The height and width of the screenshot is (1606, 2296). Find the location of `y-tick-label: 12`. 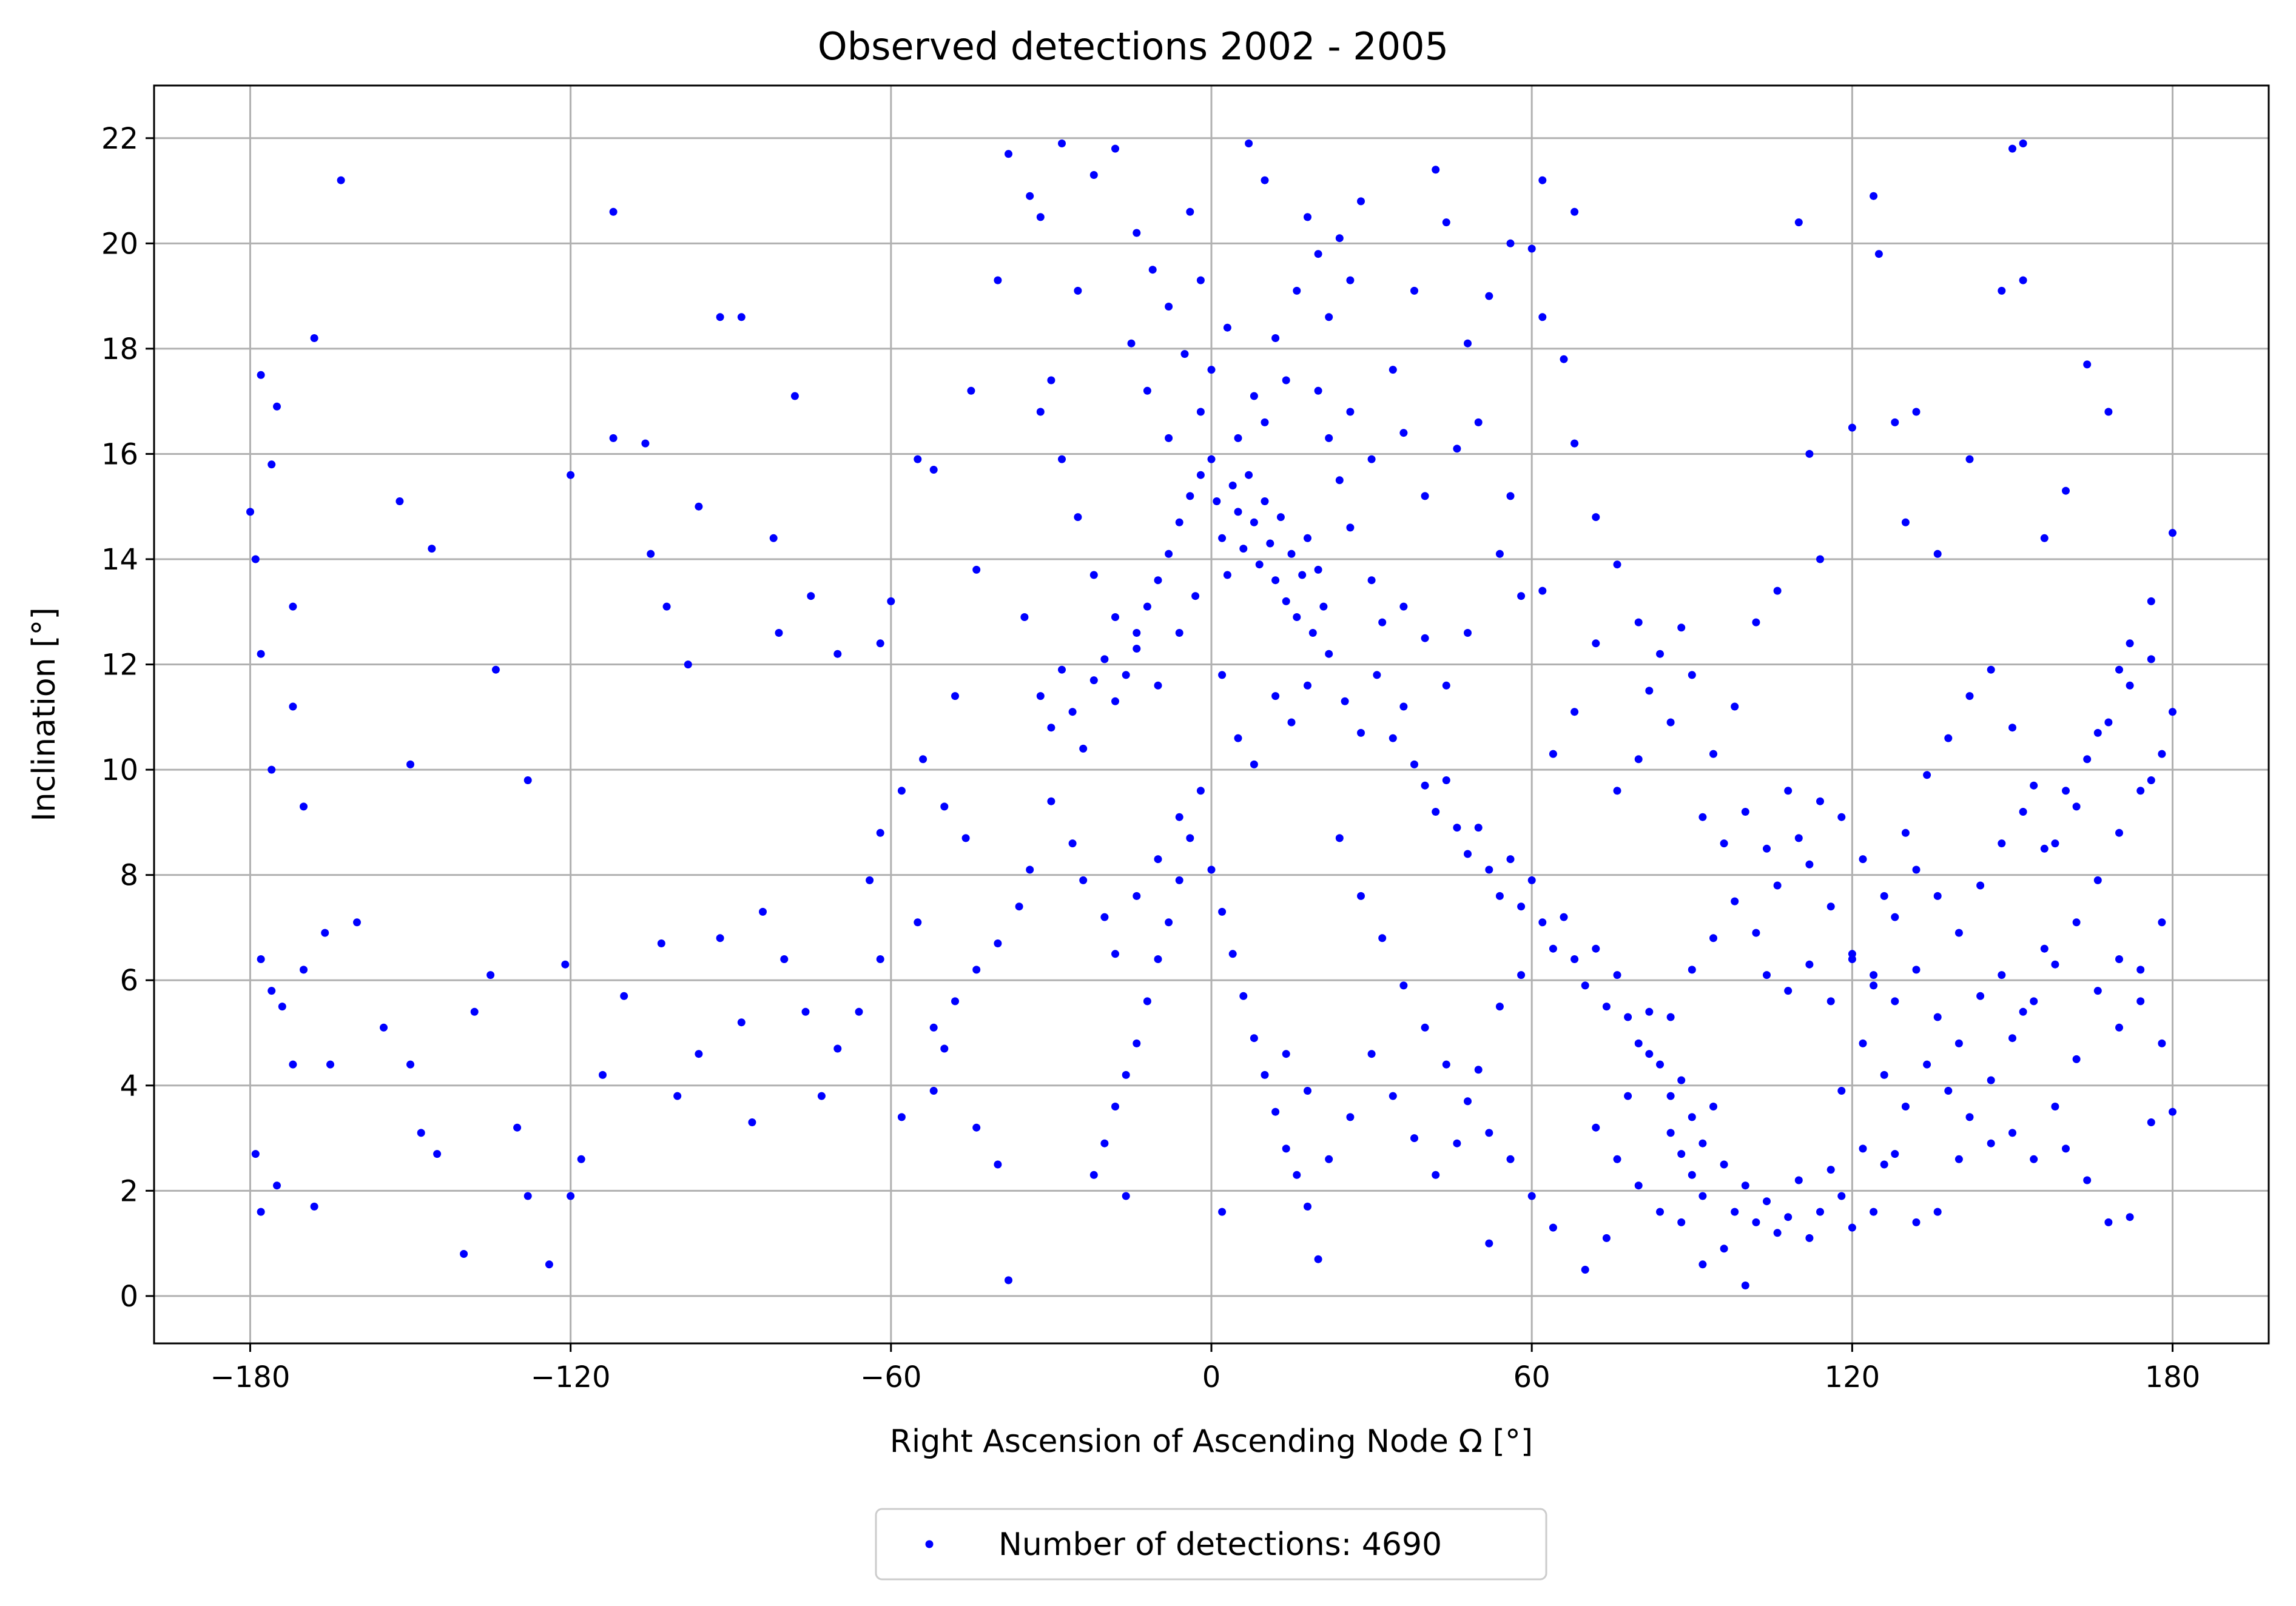

y-tick-label: 12 is located at coordinates (119, 665).